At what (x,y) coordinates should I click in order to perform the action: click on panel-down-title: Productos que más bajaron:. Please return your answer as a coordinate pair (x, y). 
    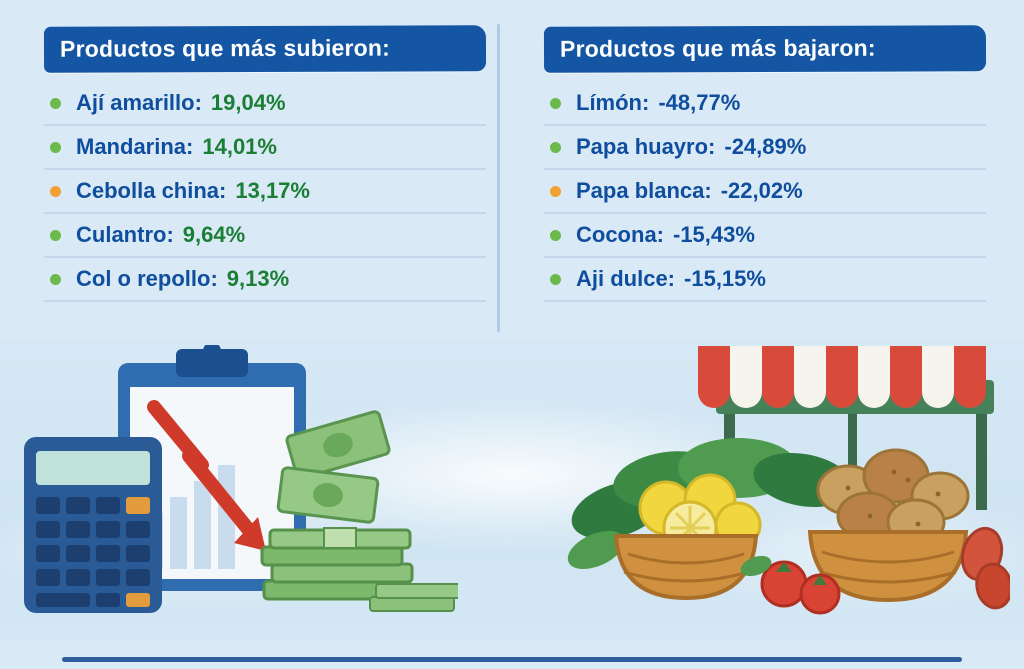
    Looking at the image, I should click on (765, 49).